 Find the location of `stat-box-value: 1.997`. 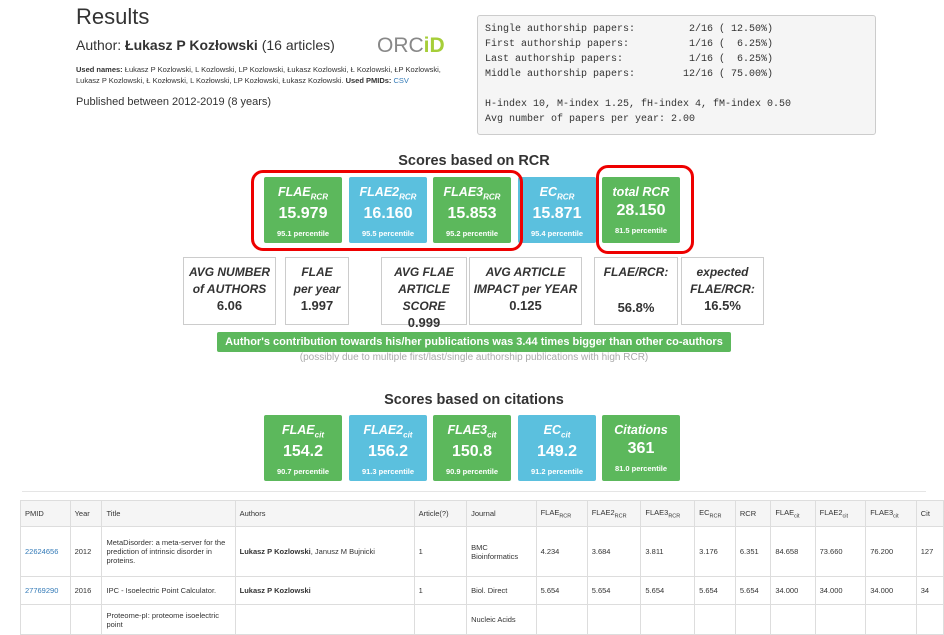

stat-box-value: 1.997 is located at coordinates (317, 305).